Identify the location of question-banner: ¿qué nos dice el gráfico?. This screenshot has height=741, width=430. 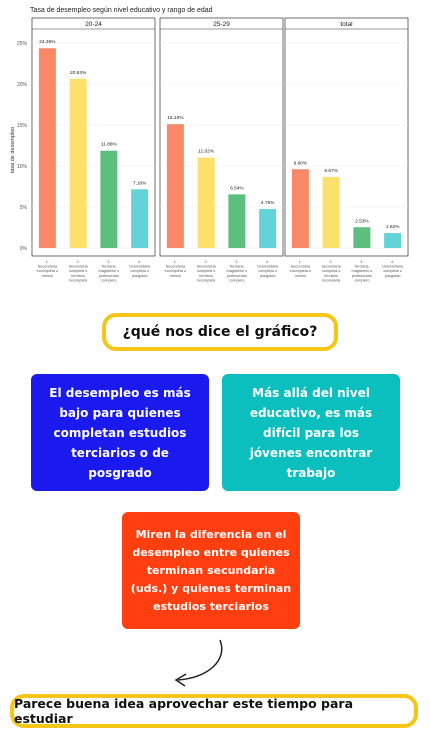
(220, 332).